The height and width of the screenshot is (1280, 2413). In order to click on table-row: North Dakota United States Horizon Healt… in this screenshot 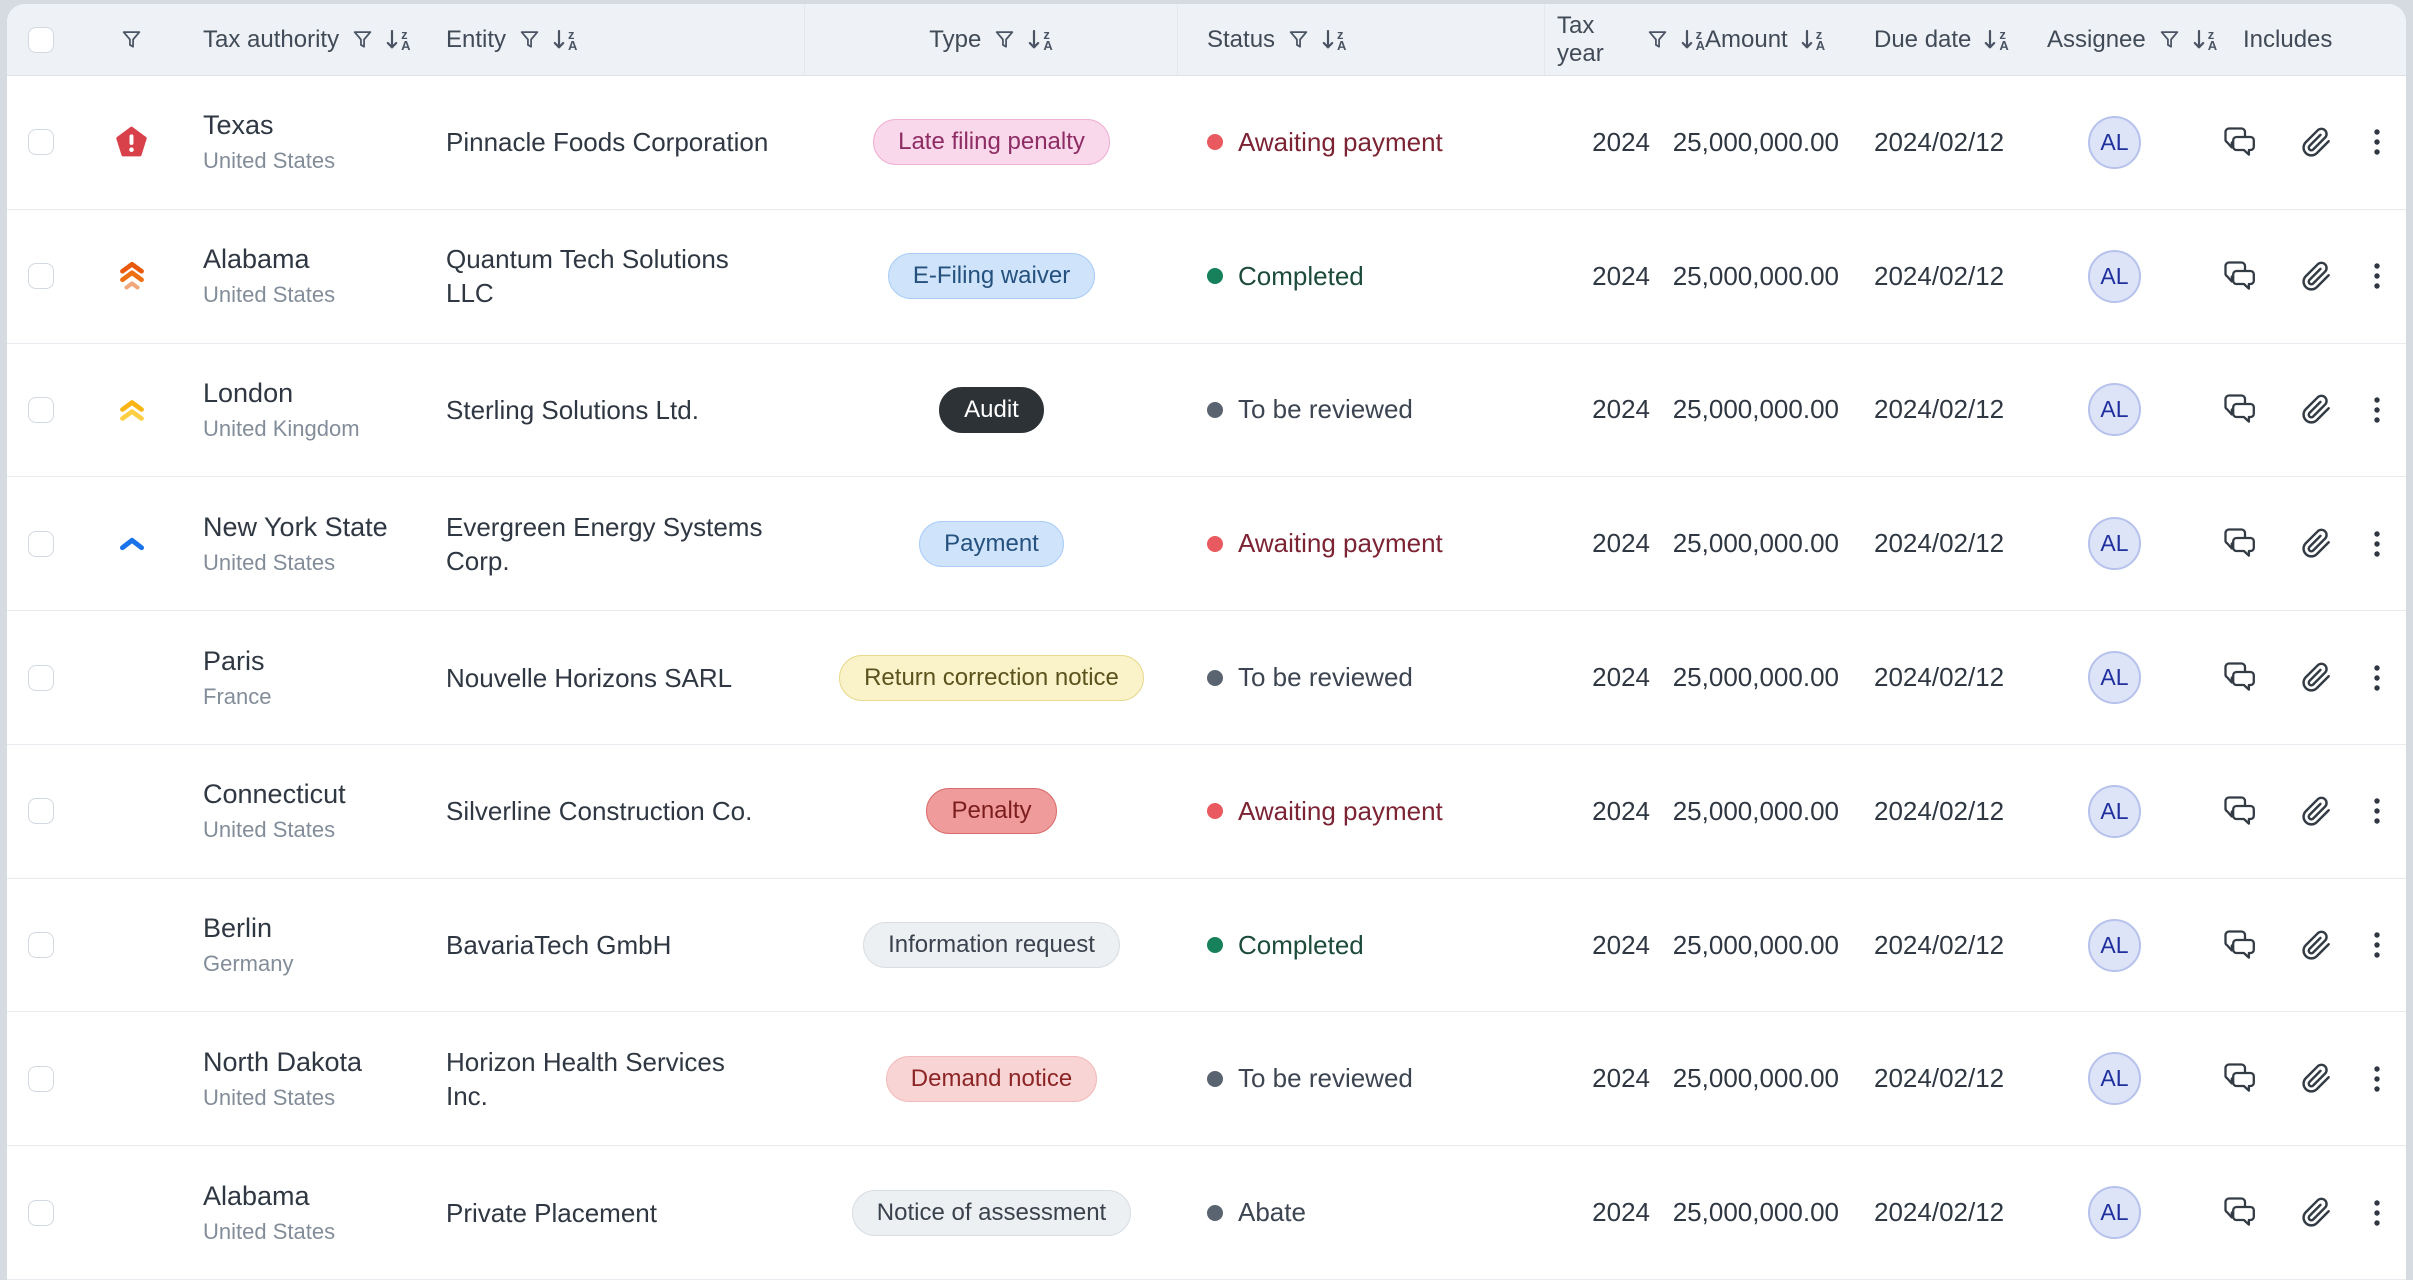, I will do `click(1206, 1079)`.